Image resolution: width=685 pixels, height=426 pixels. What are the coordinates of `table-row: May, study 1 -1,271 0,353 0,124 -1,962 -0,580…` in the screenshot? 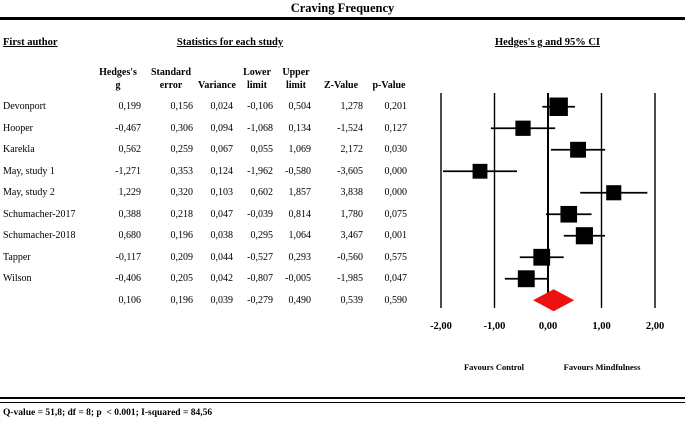 It's located at (207, 172).